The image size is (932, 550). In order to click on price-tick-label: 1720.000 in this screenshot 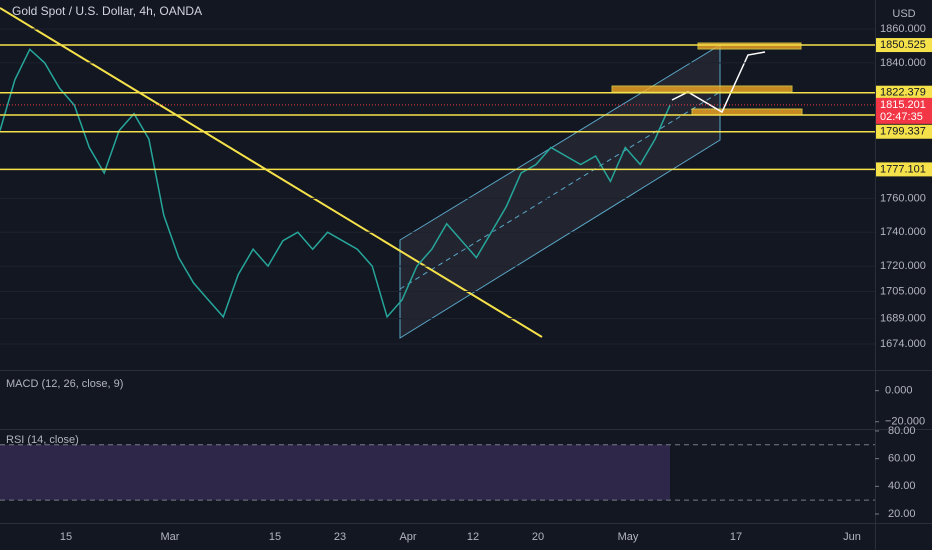, I will do `click(903, 266)`.